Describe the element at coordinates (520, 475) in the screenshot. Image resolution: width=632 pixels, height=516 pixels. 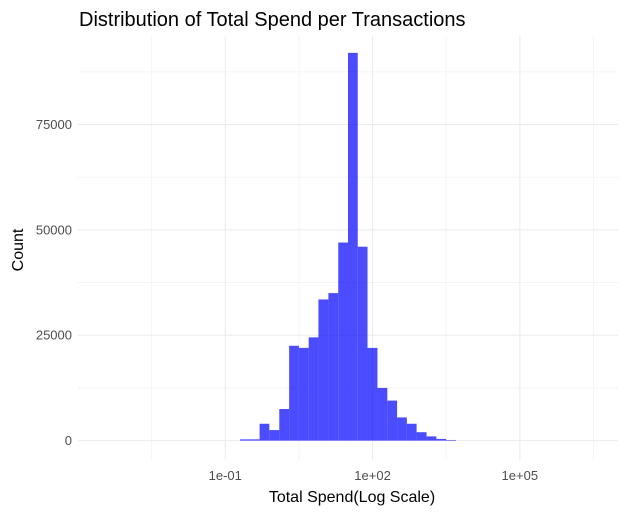
I see `x-tick-label: 1e+05` at that location.